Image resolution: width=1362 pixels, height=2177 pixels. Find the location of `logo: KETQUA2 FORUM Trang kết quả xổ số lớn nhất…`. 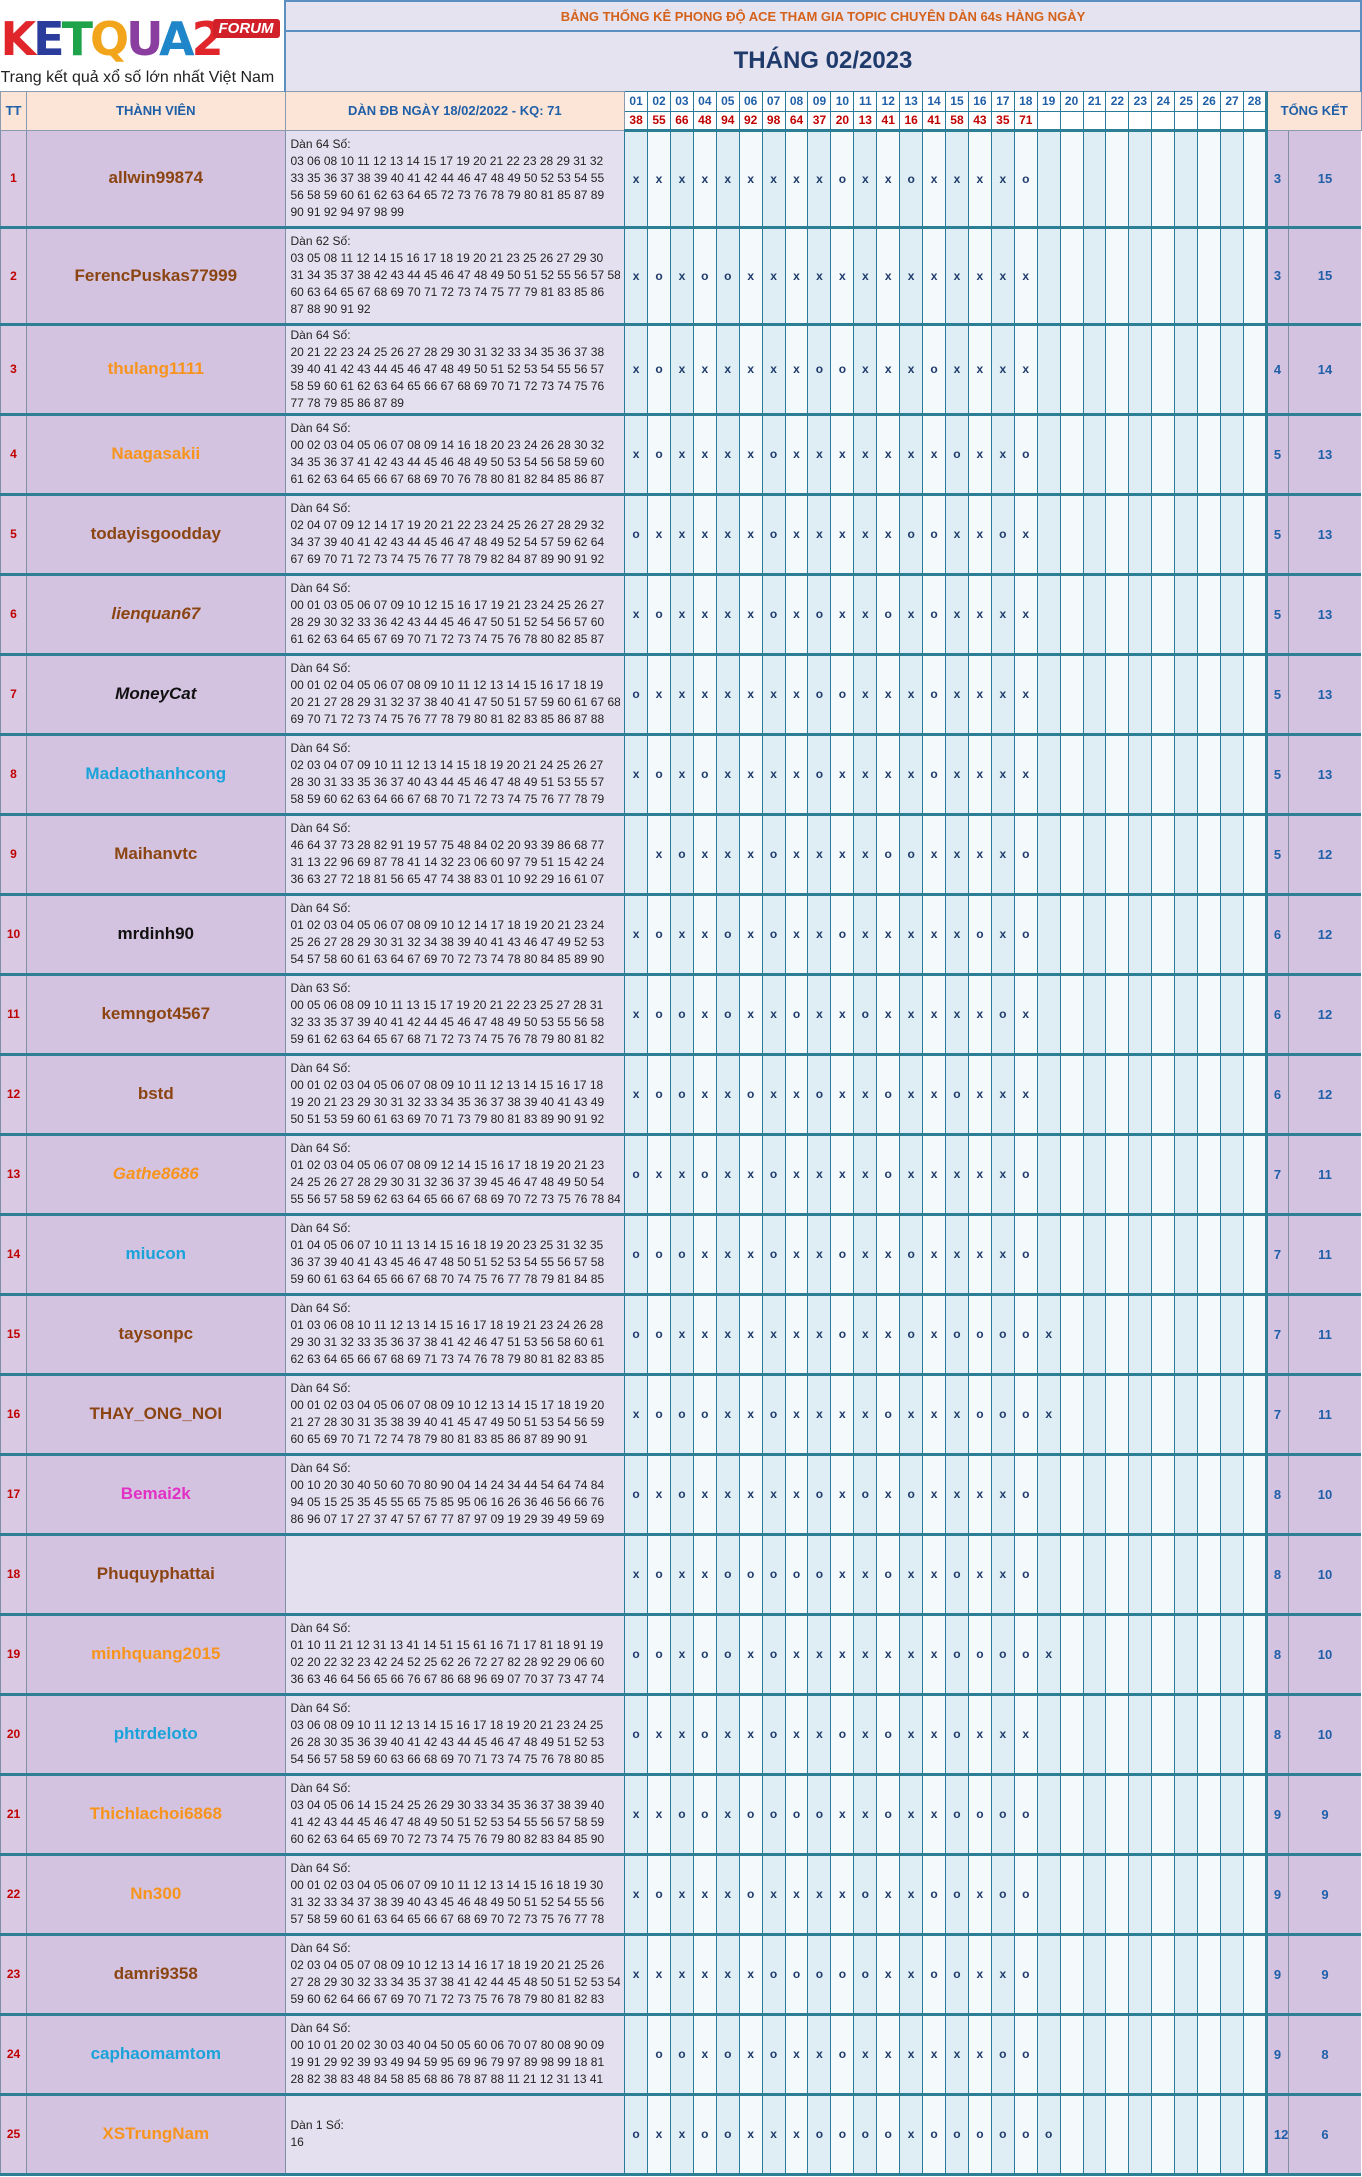

logo: KETQUA2 FORUM Trang kết quả xổ số lớn nhất… is located at coordinates (142, 46).